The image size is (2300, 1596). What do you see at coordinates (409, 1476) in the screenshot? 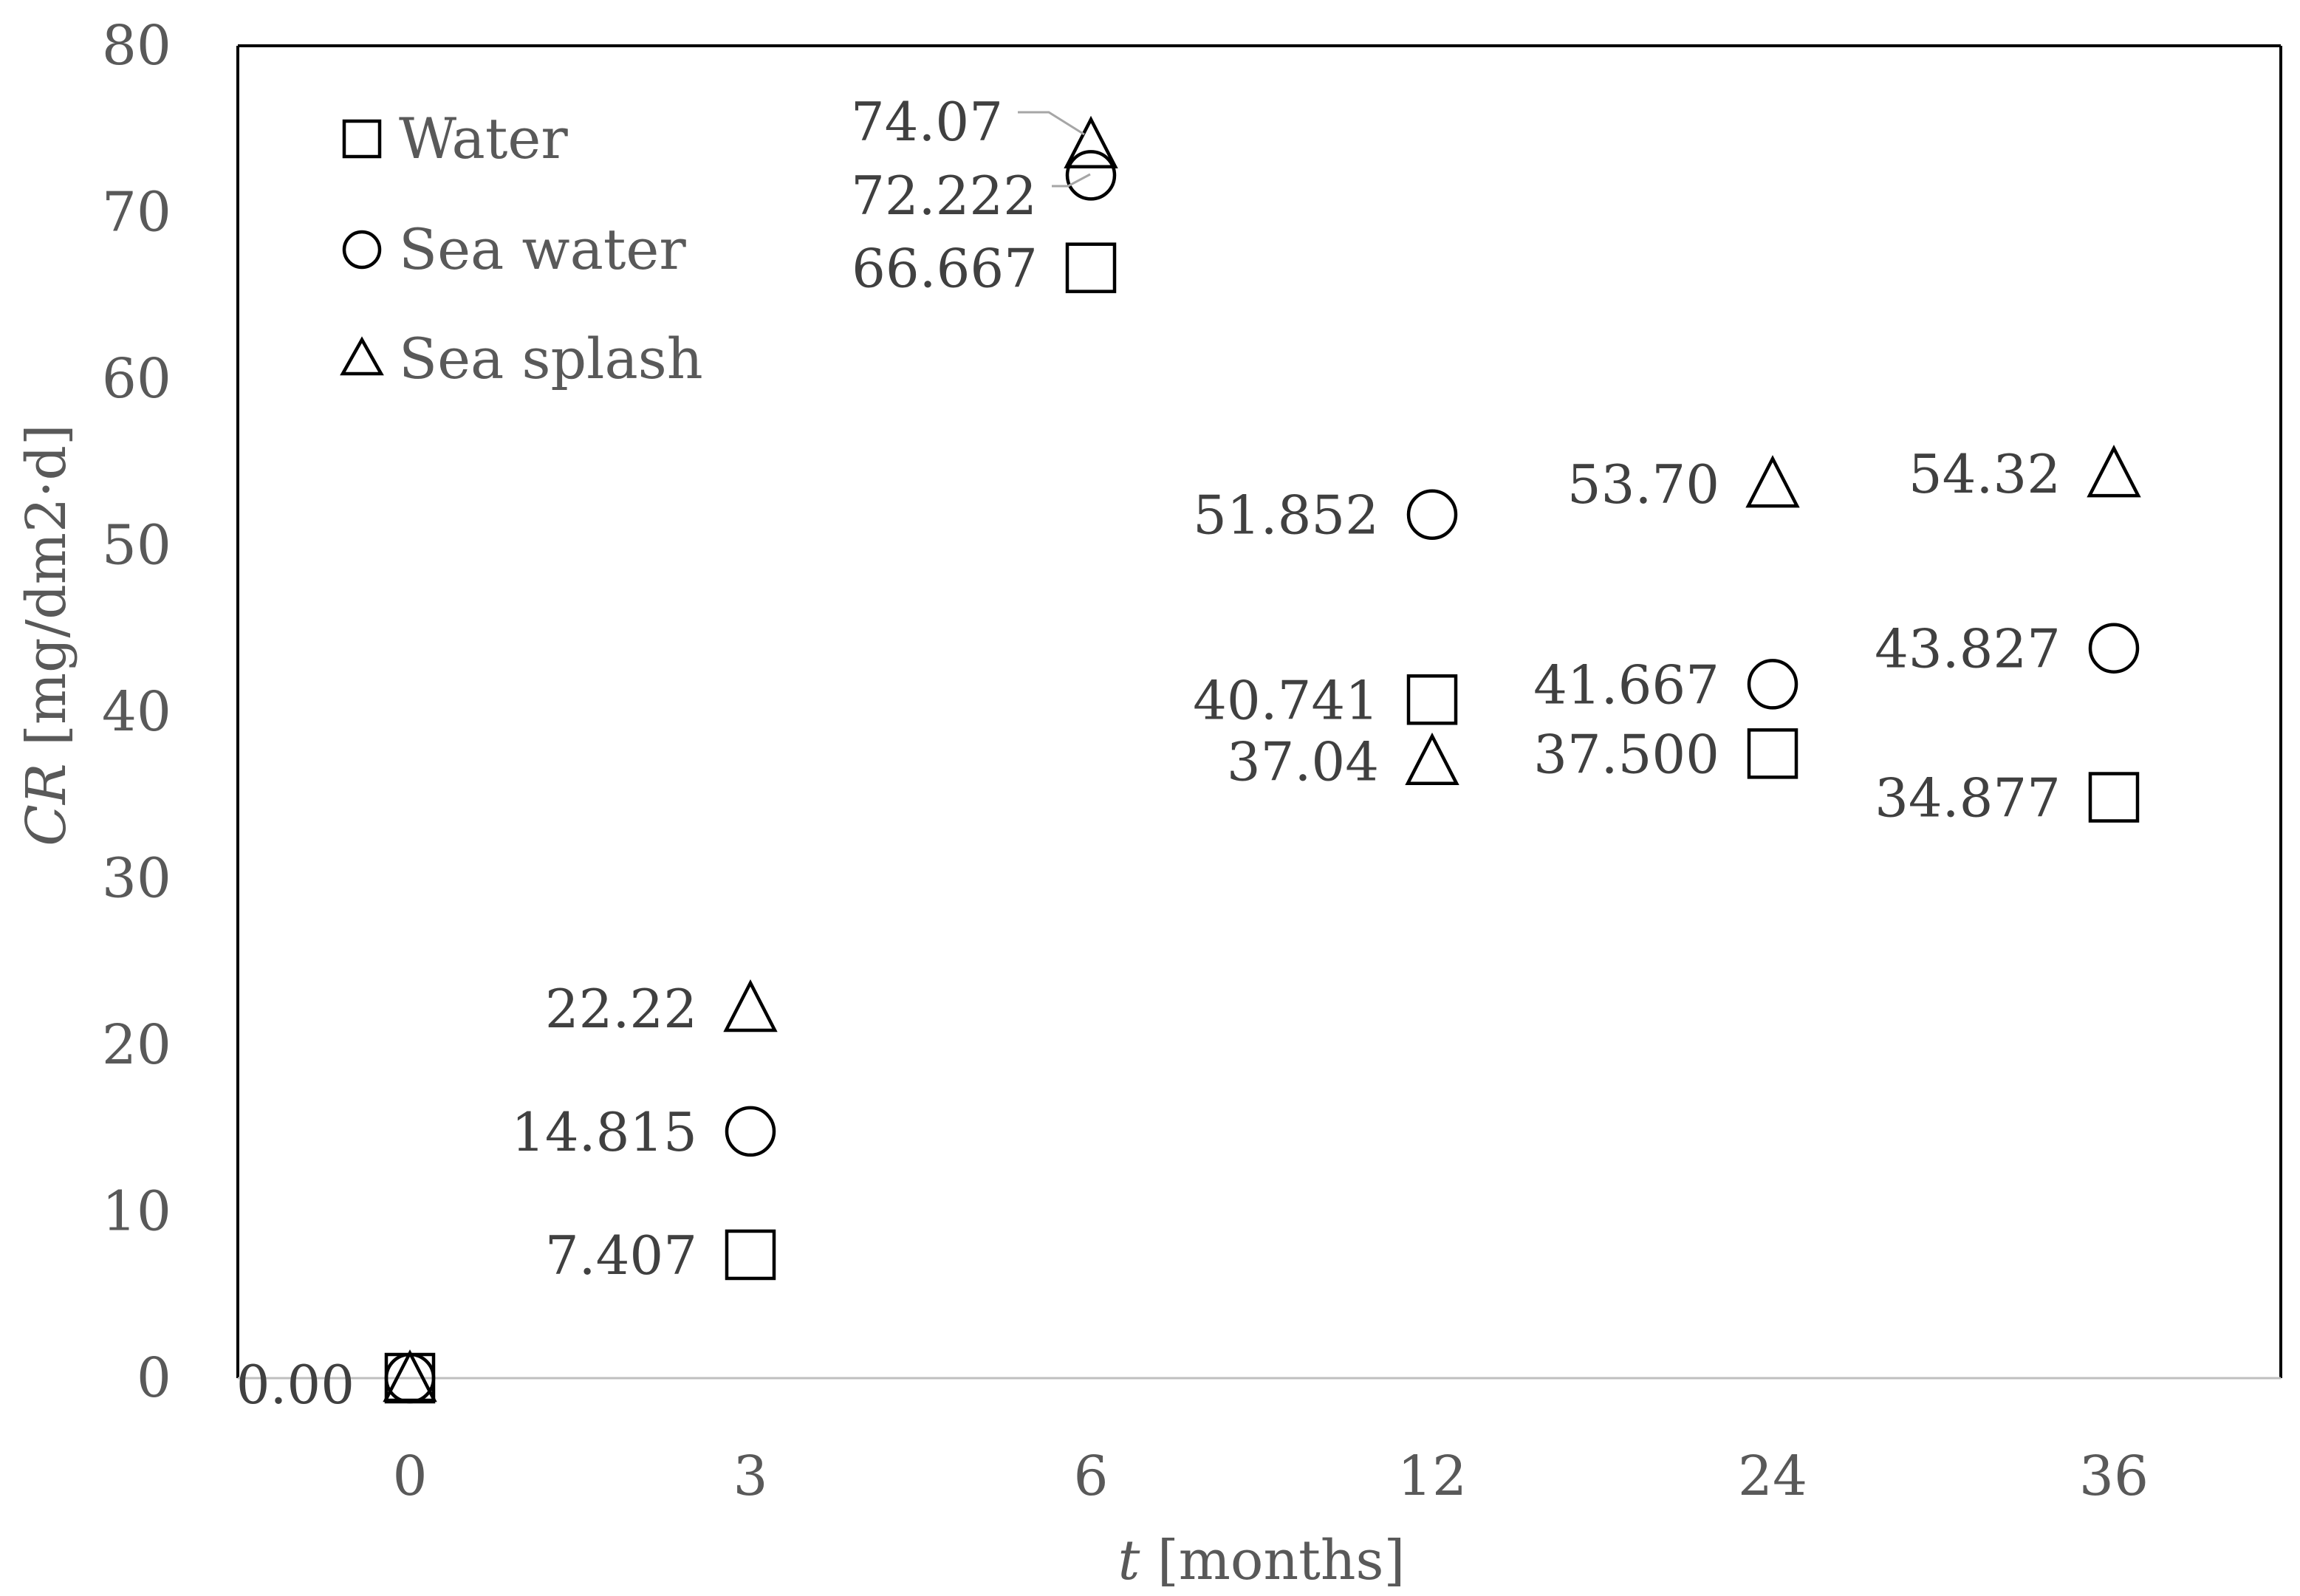
I see `x-tick-label: 0` at bounding box center [409, 1476].